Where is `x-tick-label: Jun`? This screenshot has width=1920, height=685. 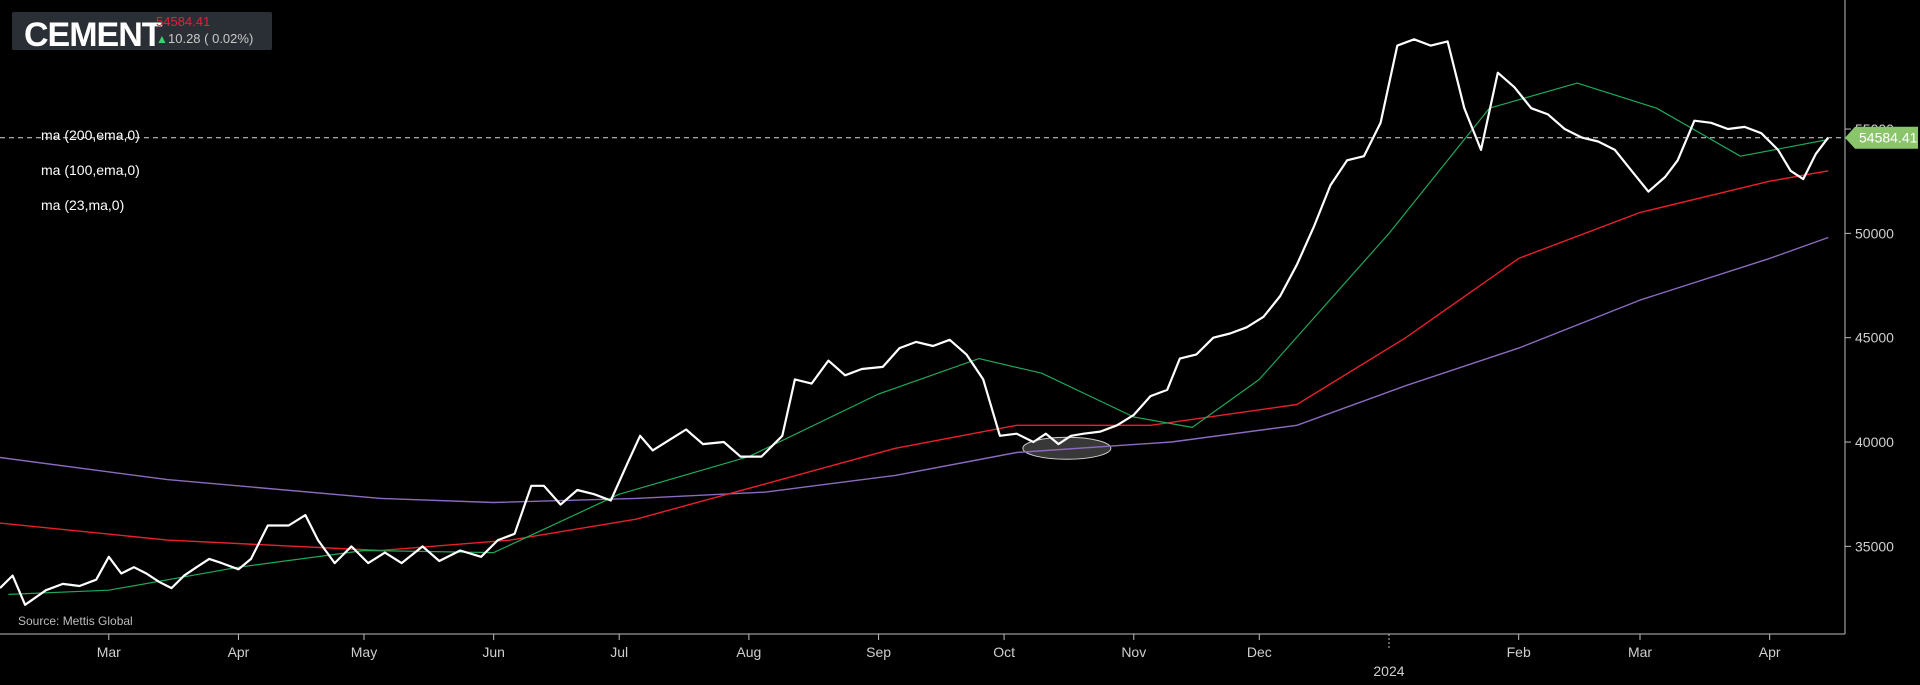
x-tick-label: Jun is located at coordinates (493, 652).